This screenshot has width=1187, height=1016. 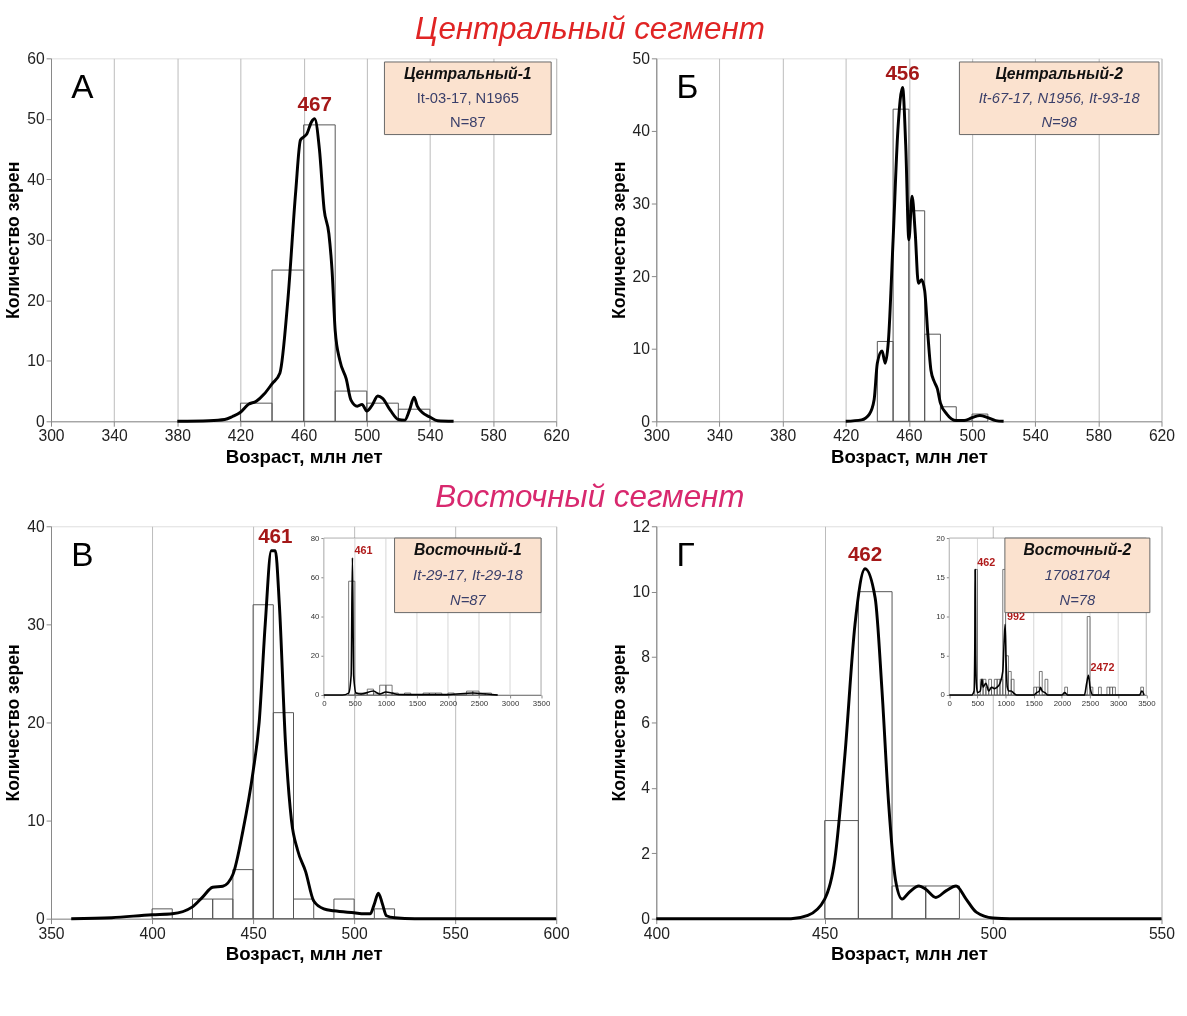 What do you see at coordinates (646, 722) in the screenshot?
I see `y-tick-label: 6` at bounding box center [646, 722].